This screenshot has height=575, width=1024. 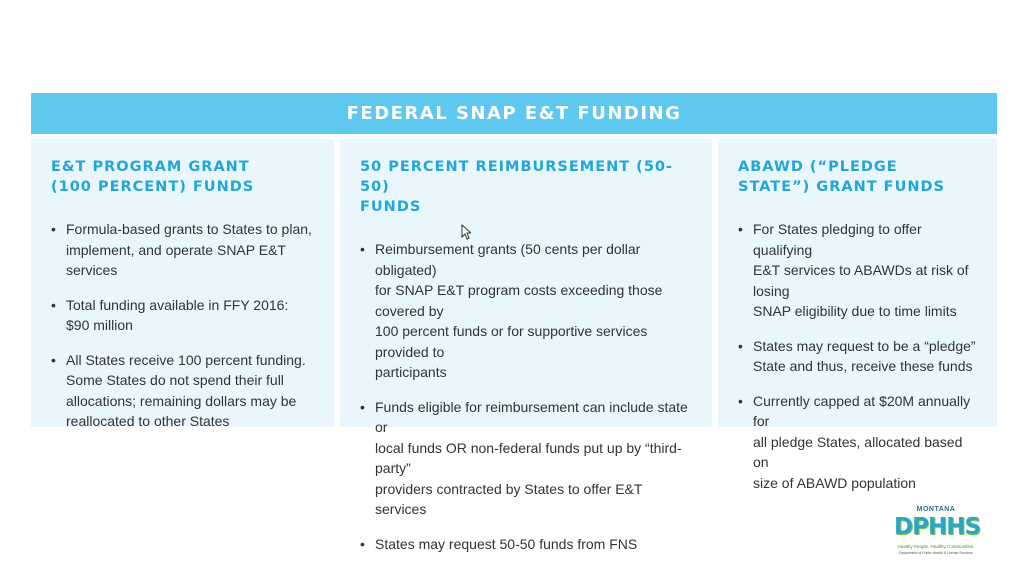 What do you see at coordinates (391, 207) in the screenshot?
I see `heading-line: FUNDS` at bounding box center [391, 207].